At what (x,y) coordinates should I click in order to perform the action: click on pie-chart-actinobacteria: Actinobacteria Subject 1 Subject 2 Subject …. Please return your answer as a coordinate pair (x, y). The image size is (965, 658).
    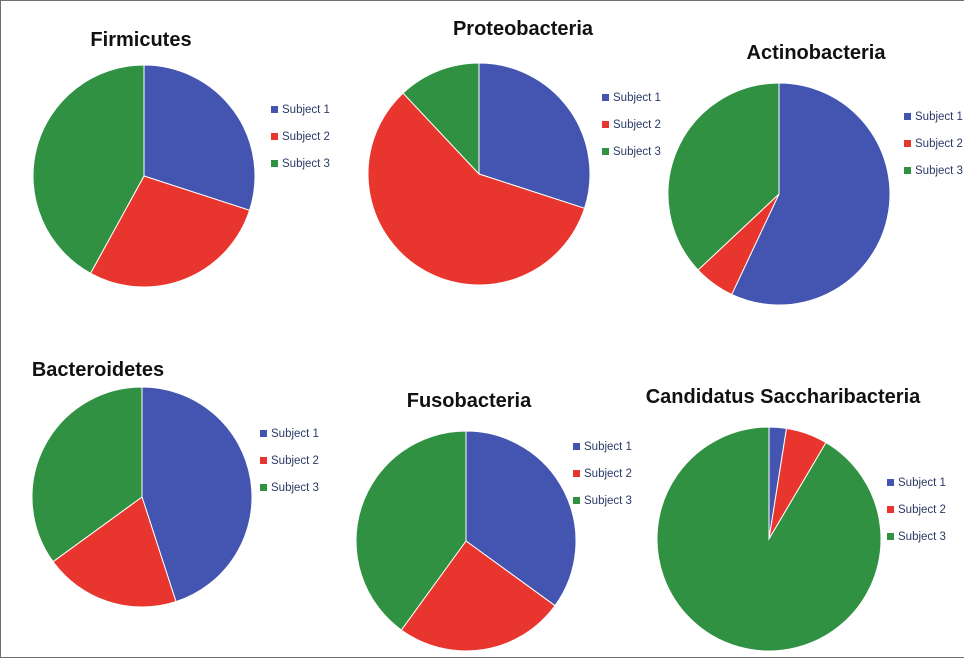
    Looking at the image, I should click on (815, 174).